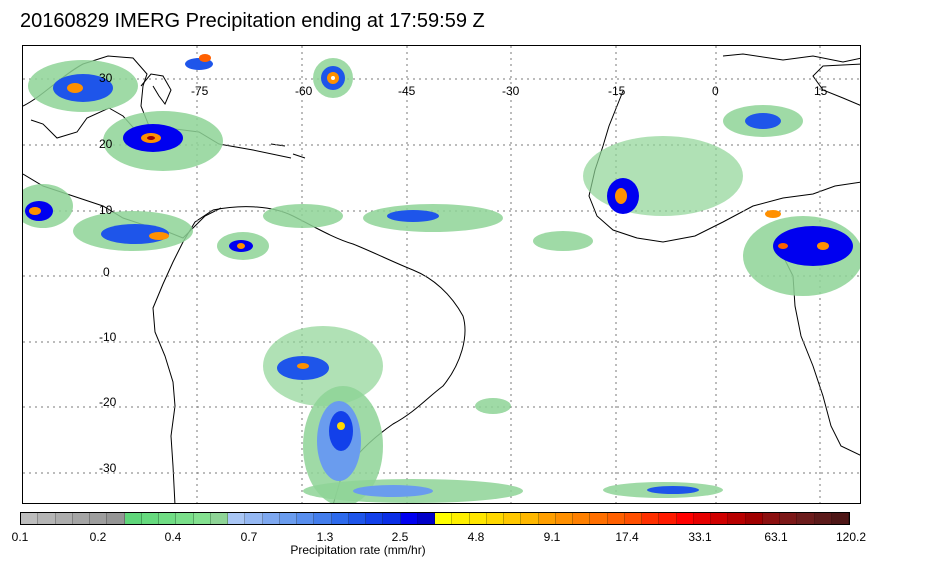 The width and height of the screenshot is (944, 571). I want to click on precip-eye, so click(333, 78).